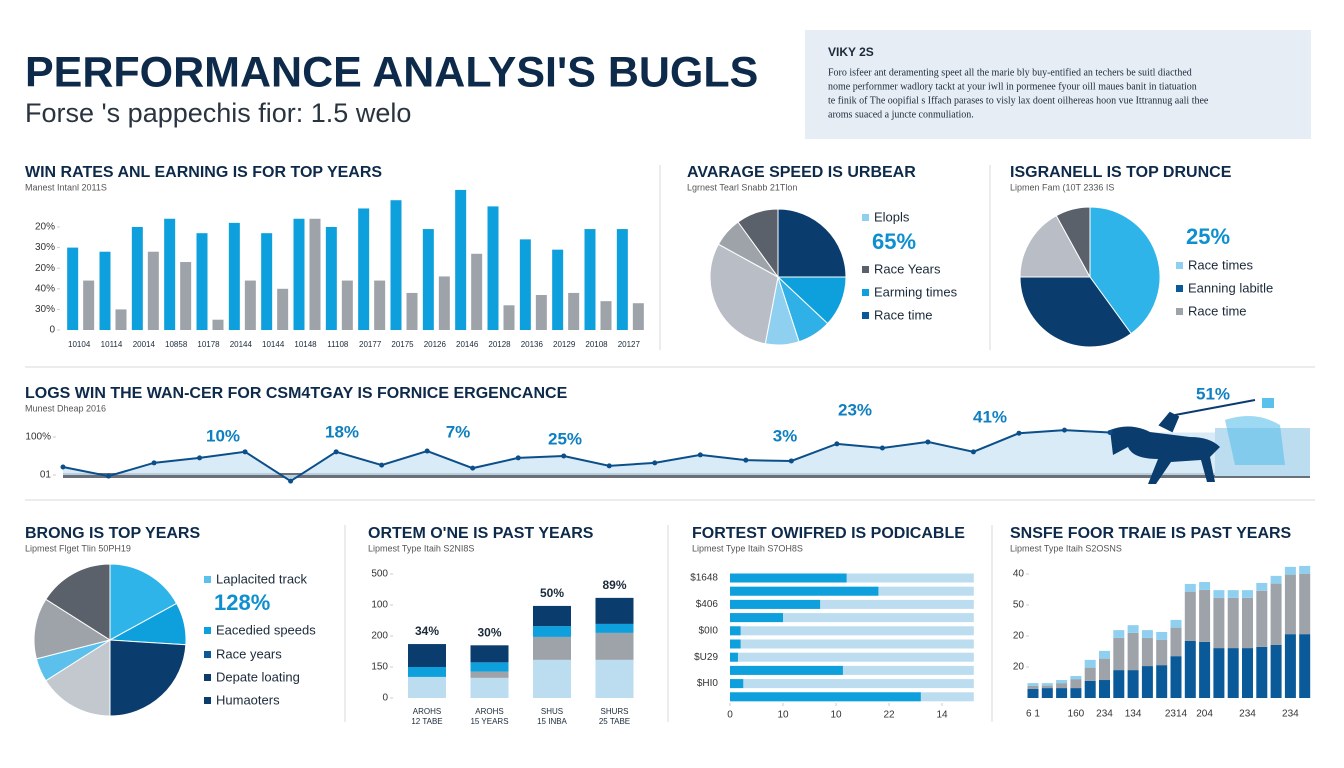 This screenshot has width=1344, height=768. I want to click on x-tick-label: 14, so click(942, 715).